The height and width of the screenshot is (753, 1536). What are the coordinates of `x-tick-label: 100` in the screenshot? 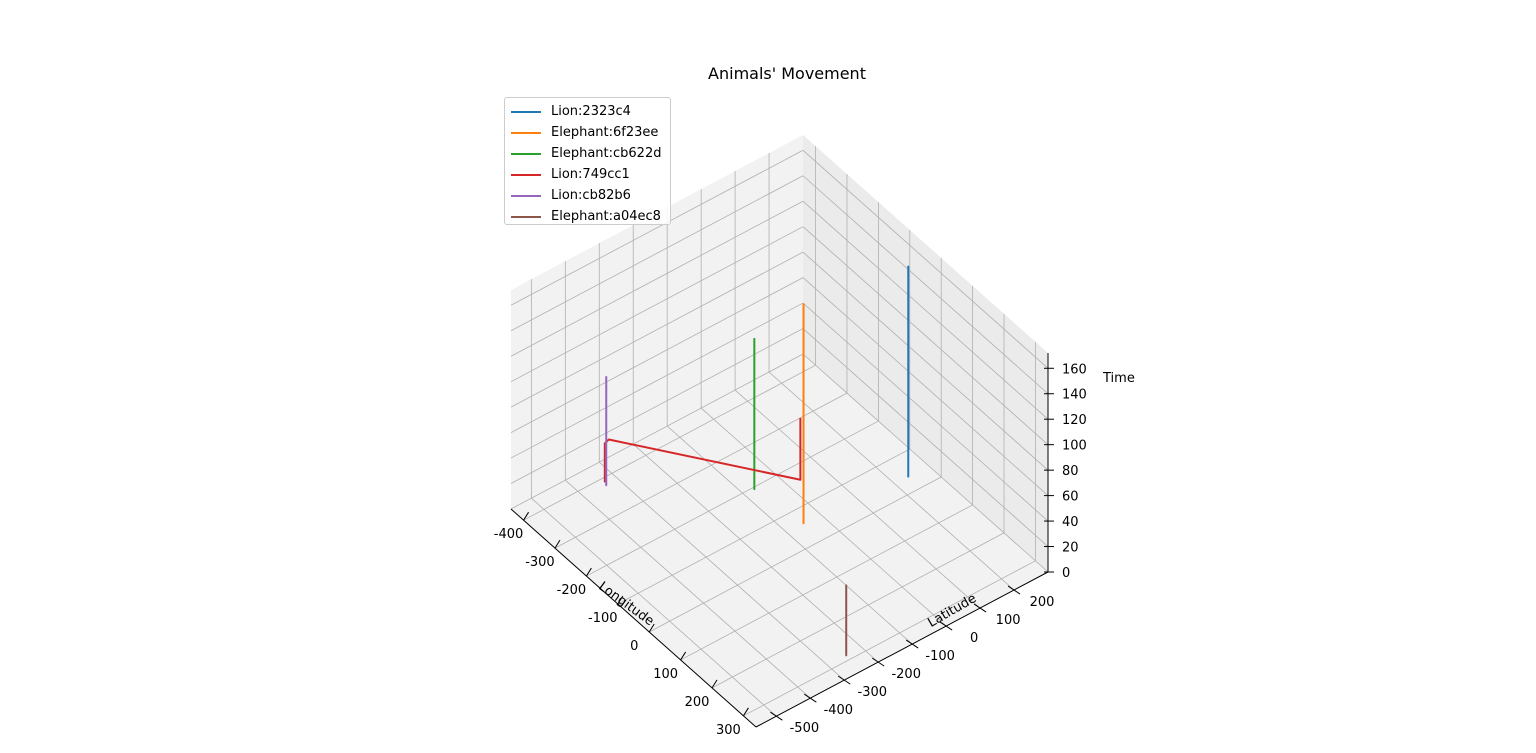 It's located at (665, 674).